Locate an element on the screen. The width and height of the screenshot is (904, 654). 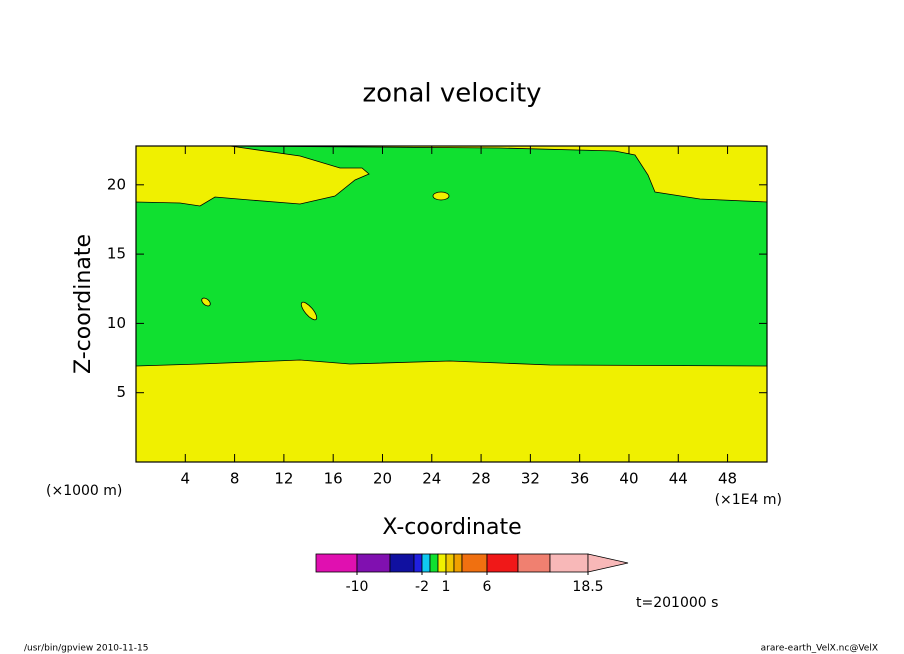
x-tick-label: 12 is located at coordinates (283, 479).